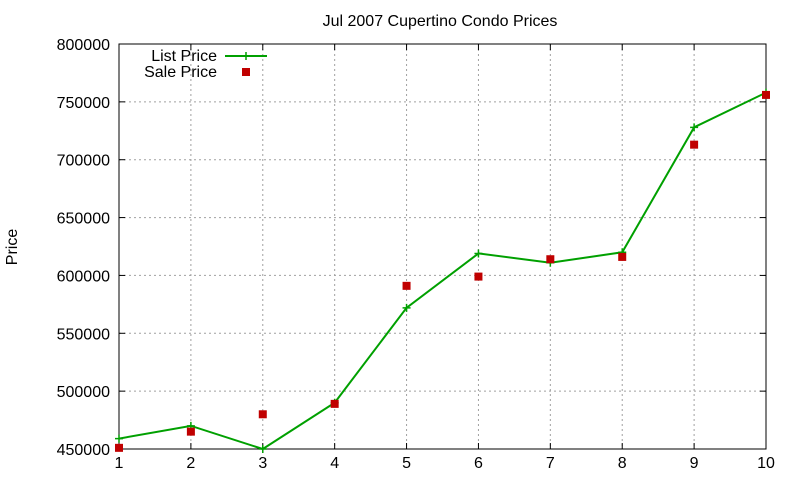 Image resolution: width=800 pixels, height=480 pixels. Describe the element at coordinates (622, 463) in the screenshot. I see `x-tick-label: 8` at that location.